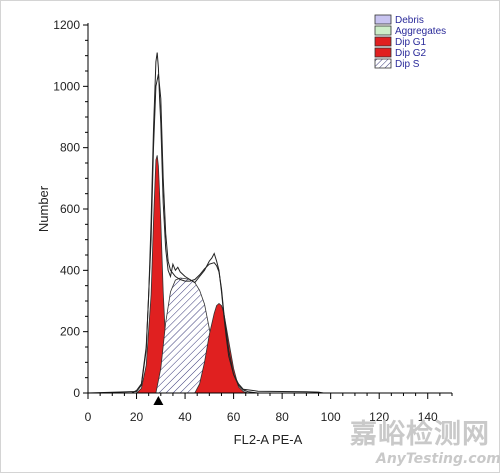 This screenshot has height=473, width=500. What do you see at coordinates (66, 25) in the screenshot?
I see `y-tick-label: 1200` at bounding box center [66, 25].